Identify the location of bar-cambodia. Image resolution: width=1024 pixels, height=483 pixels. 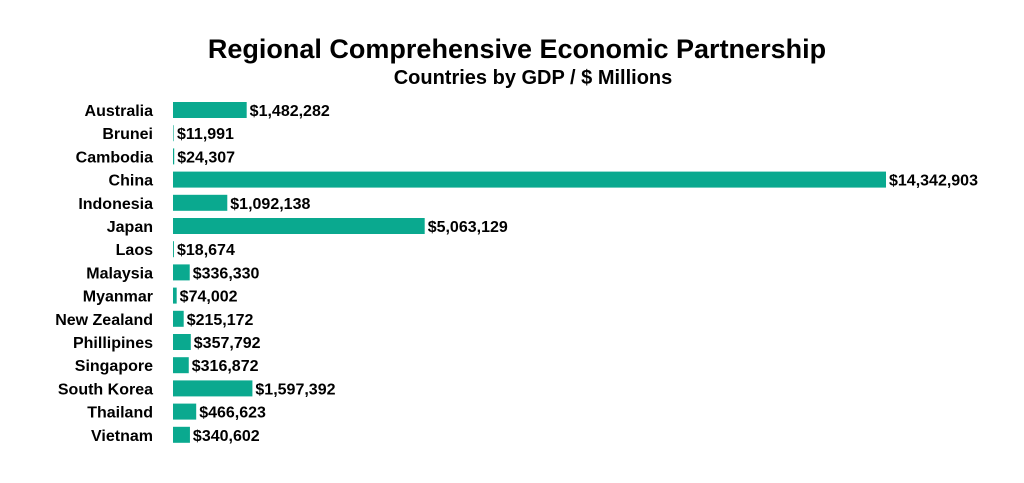
(174, 156).